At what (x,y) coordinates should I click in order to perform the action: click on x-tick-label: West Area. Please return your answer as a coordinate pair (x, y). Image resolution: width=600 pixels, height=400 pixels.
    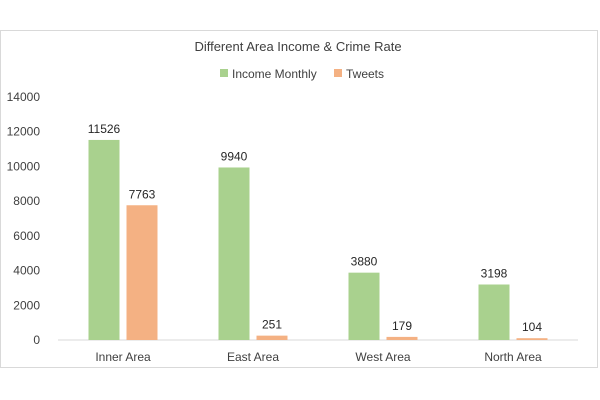
    Looking at the image, I should click on (382, 357).